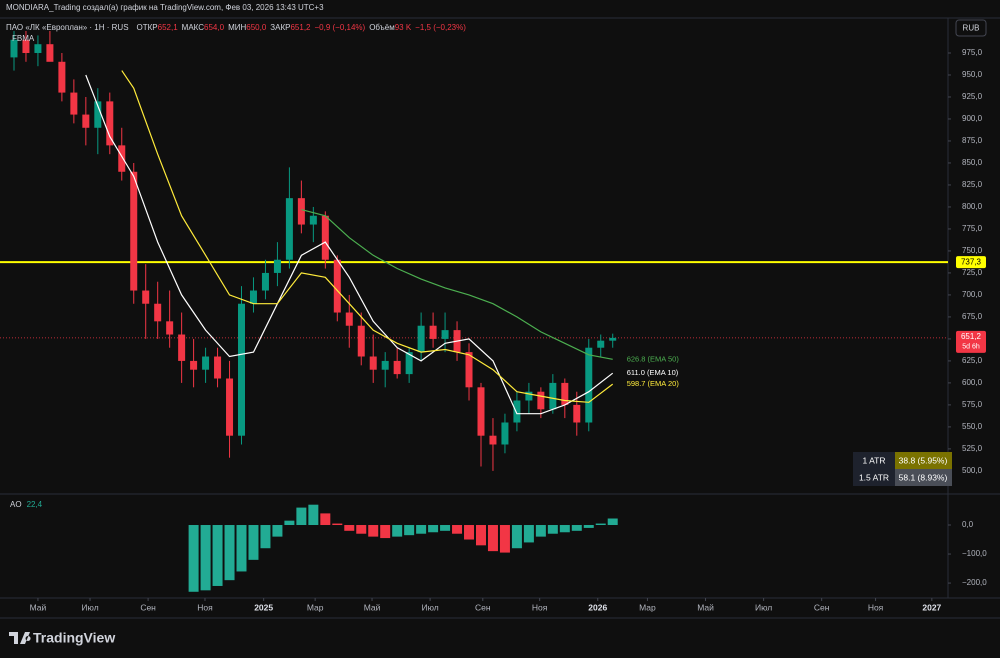 The width and height of the screenshot is (1000, 658). Describe the element at coordinates (89, 607) in the screenshot. I see `x-tick-label: Июл` at that location.